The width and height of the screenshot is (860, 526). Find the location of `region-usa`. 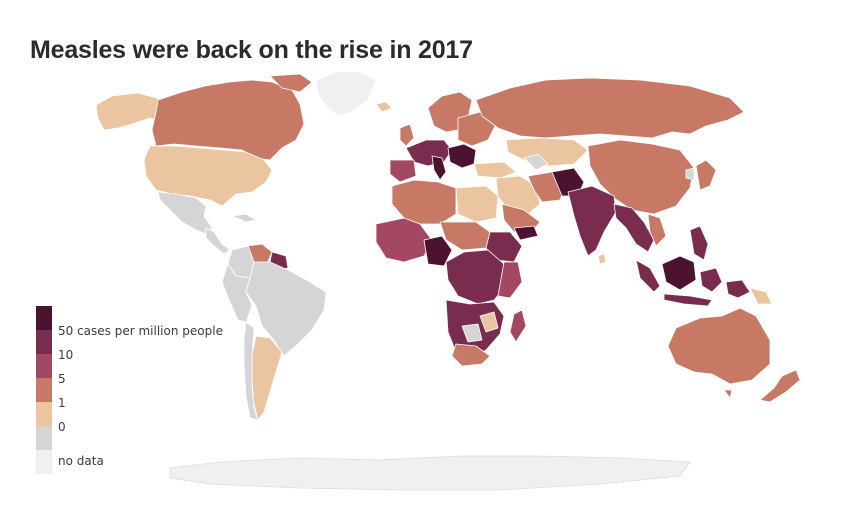

region-usa is located at coordinates (208, 176).